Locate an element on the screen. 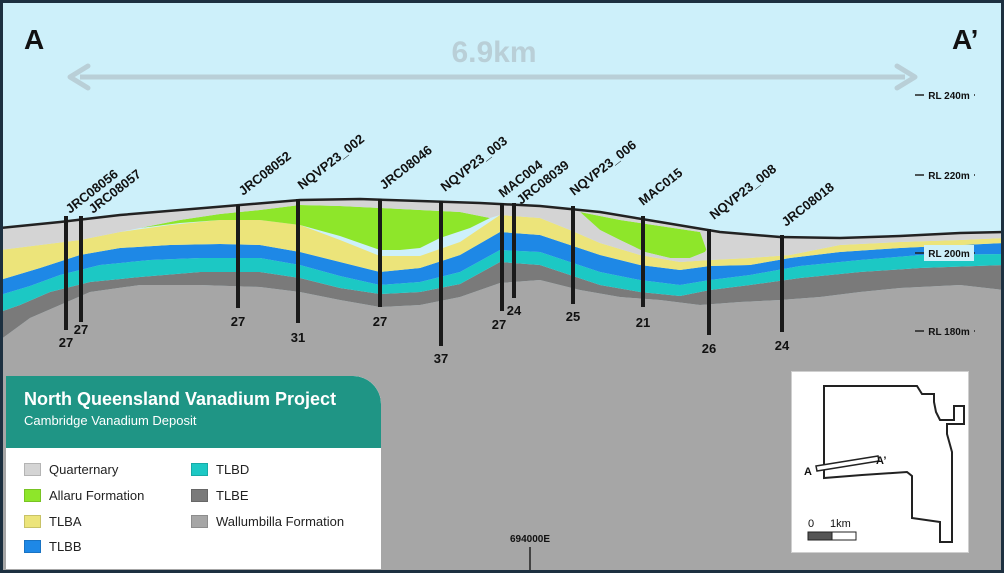 The image size is (1004, 573). layer-tlba is located at coordinates (502, 247).